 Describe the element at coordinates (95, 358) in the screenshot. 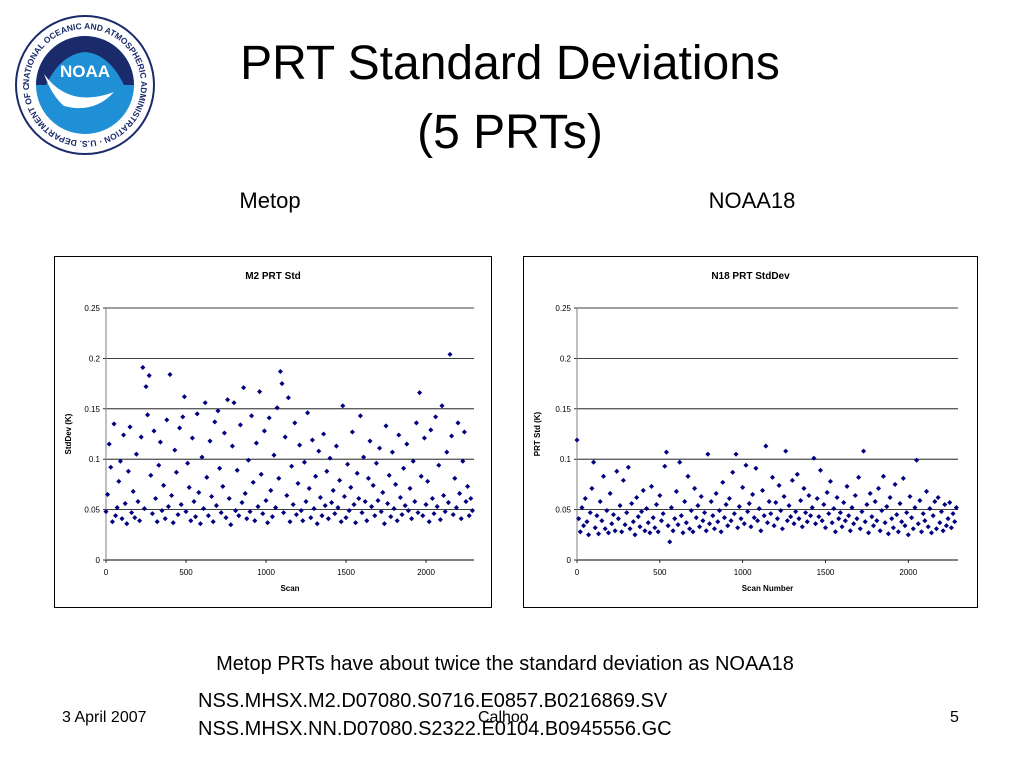

I see `metop-y-tick-label: 0.2` at that location.